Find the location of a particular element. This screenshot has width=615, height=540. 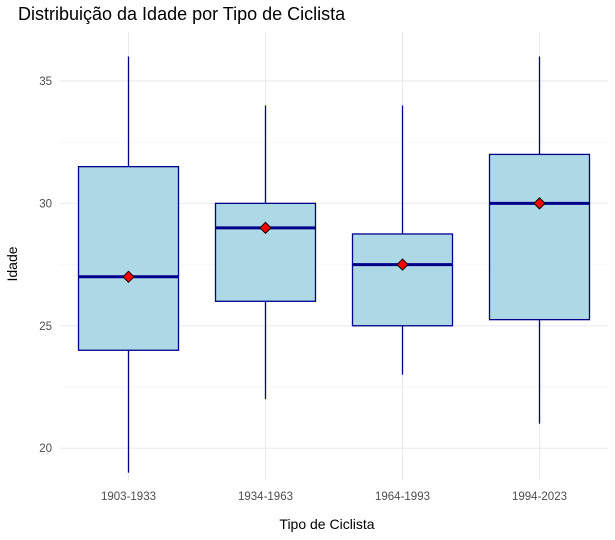

y-tick-label: 30 is located at coordinates (45, 204).